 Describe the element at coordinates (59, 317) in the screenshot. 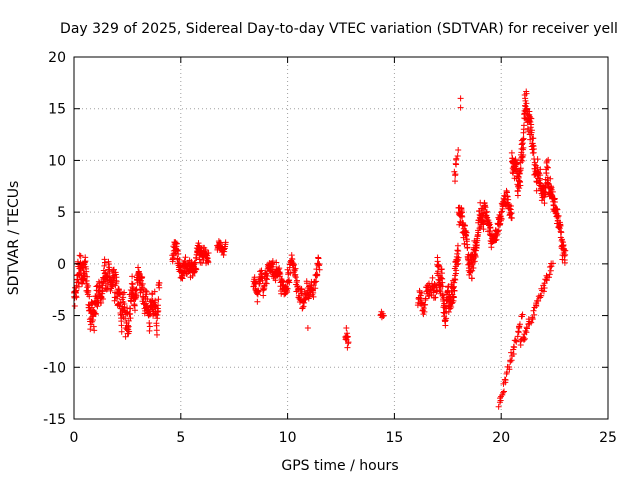

I see `y-tick-label: -5` at that location.